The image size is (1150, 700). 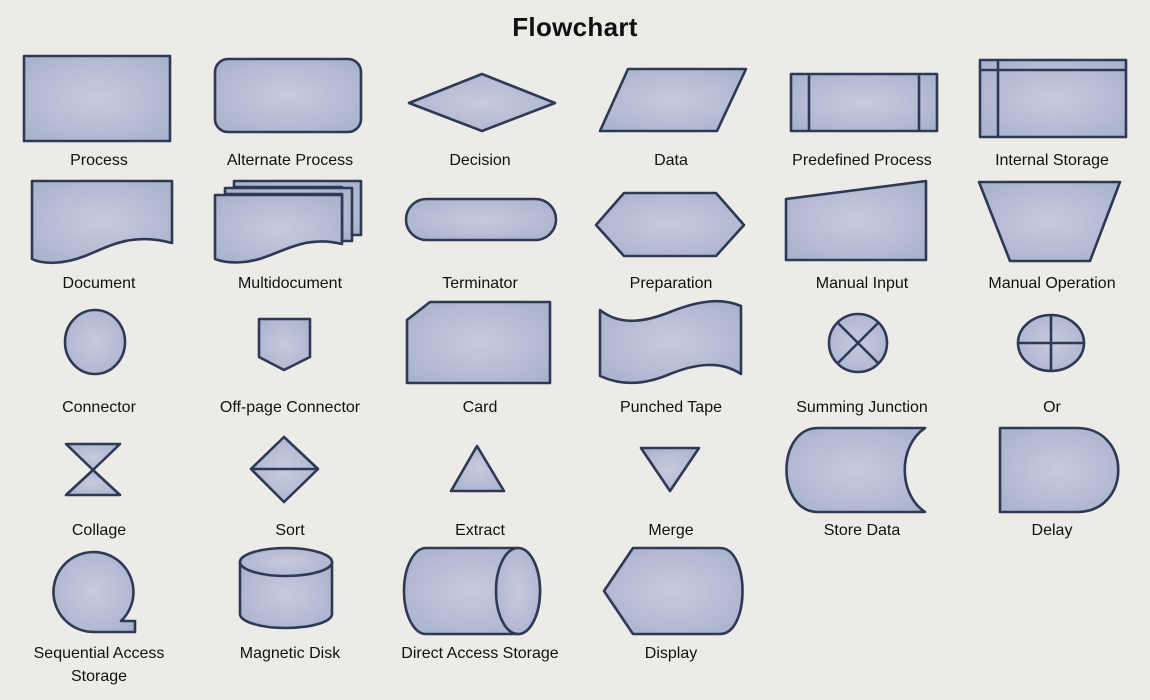 What do you see at coordinates (99, 407) in the screenshot?
I see `symbol-label-connector: Connector` at bounding box center [99, 407].